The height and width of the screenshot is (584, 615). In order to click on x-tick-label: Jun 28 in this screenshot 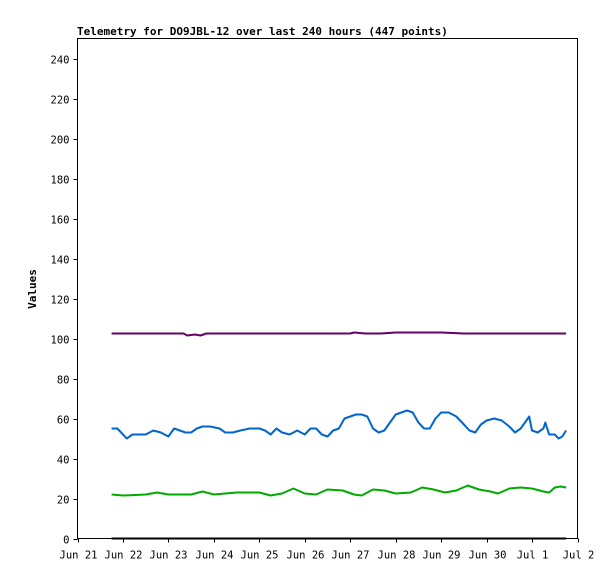, I will do `click(397, 556)`.